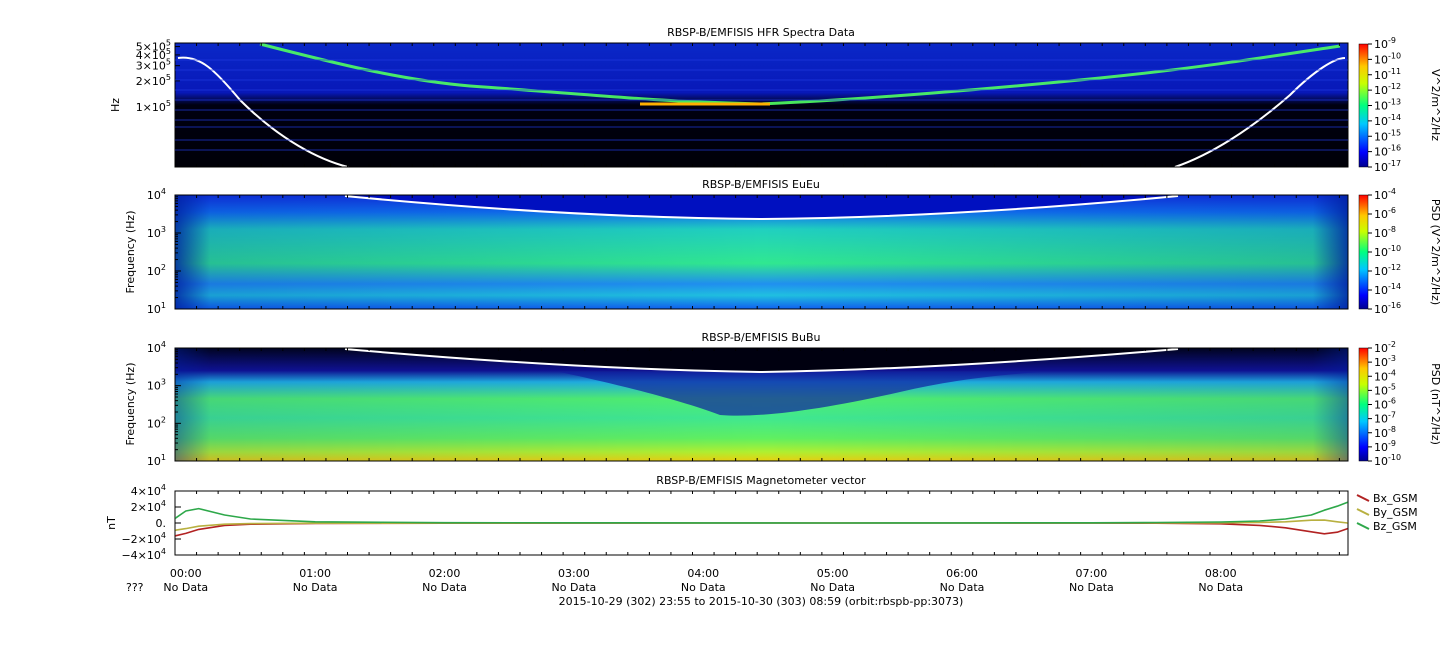 This screenshot has width=1447, height=658. What do you see at coordinates (1387, 251) in the screenshot?
I see `eueu-cbtick-label: 10⁻¹⁰` at bounding box center [1387, 251].